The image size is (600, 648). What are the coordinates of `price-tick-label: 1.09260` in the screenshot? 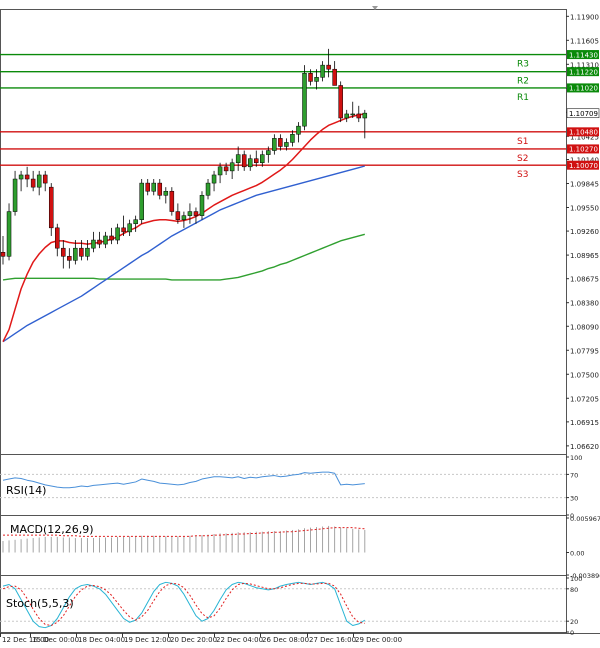 It's located at (584, 232).